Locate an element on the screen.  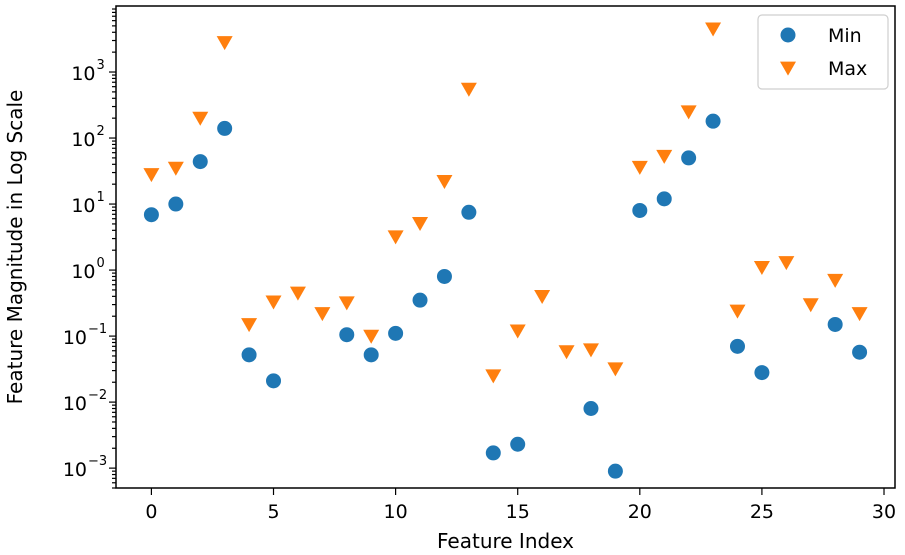
y-tick-label-exponent: −2 is located at coordinates (97, 395).